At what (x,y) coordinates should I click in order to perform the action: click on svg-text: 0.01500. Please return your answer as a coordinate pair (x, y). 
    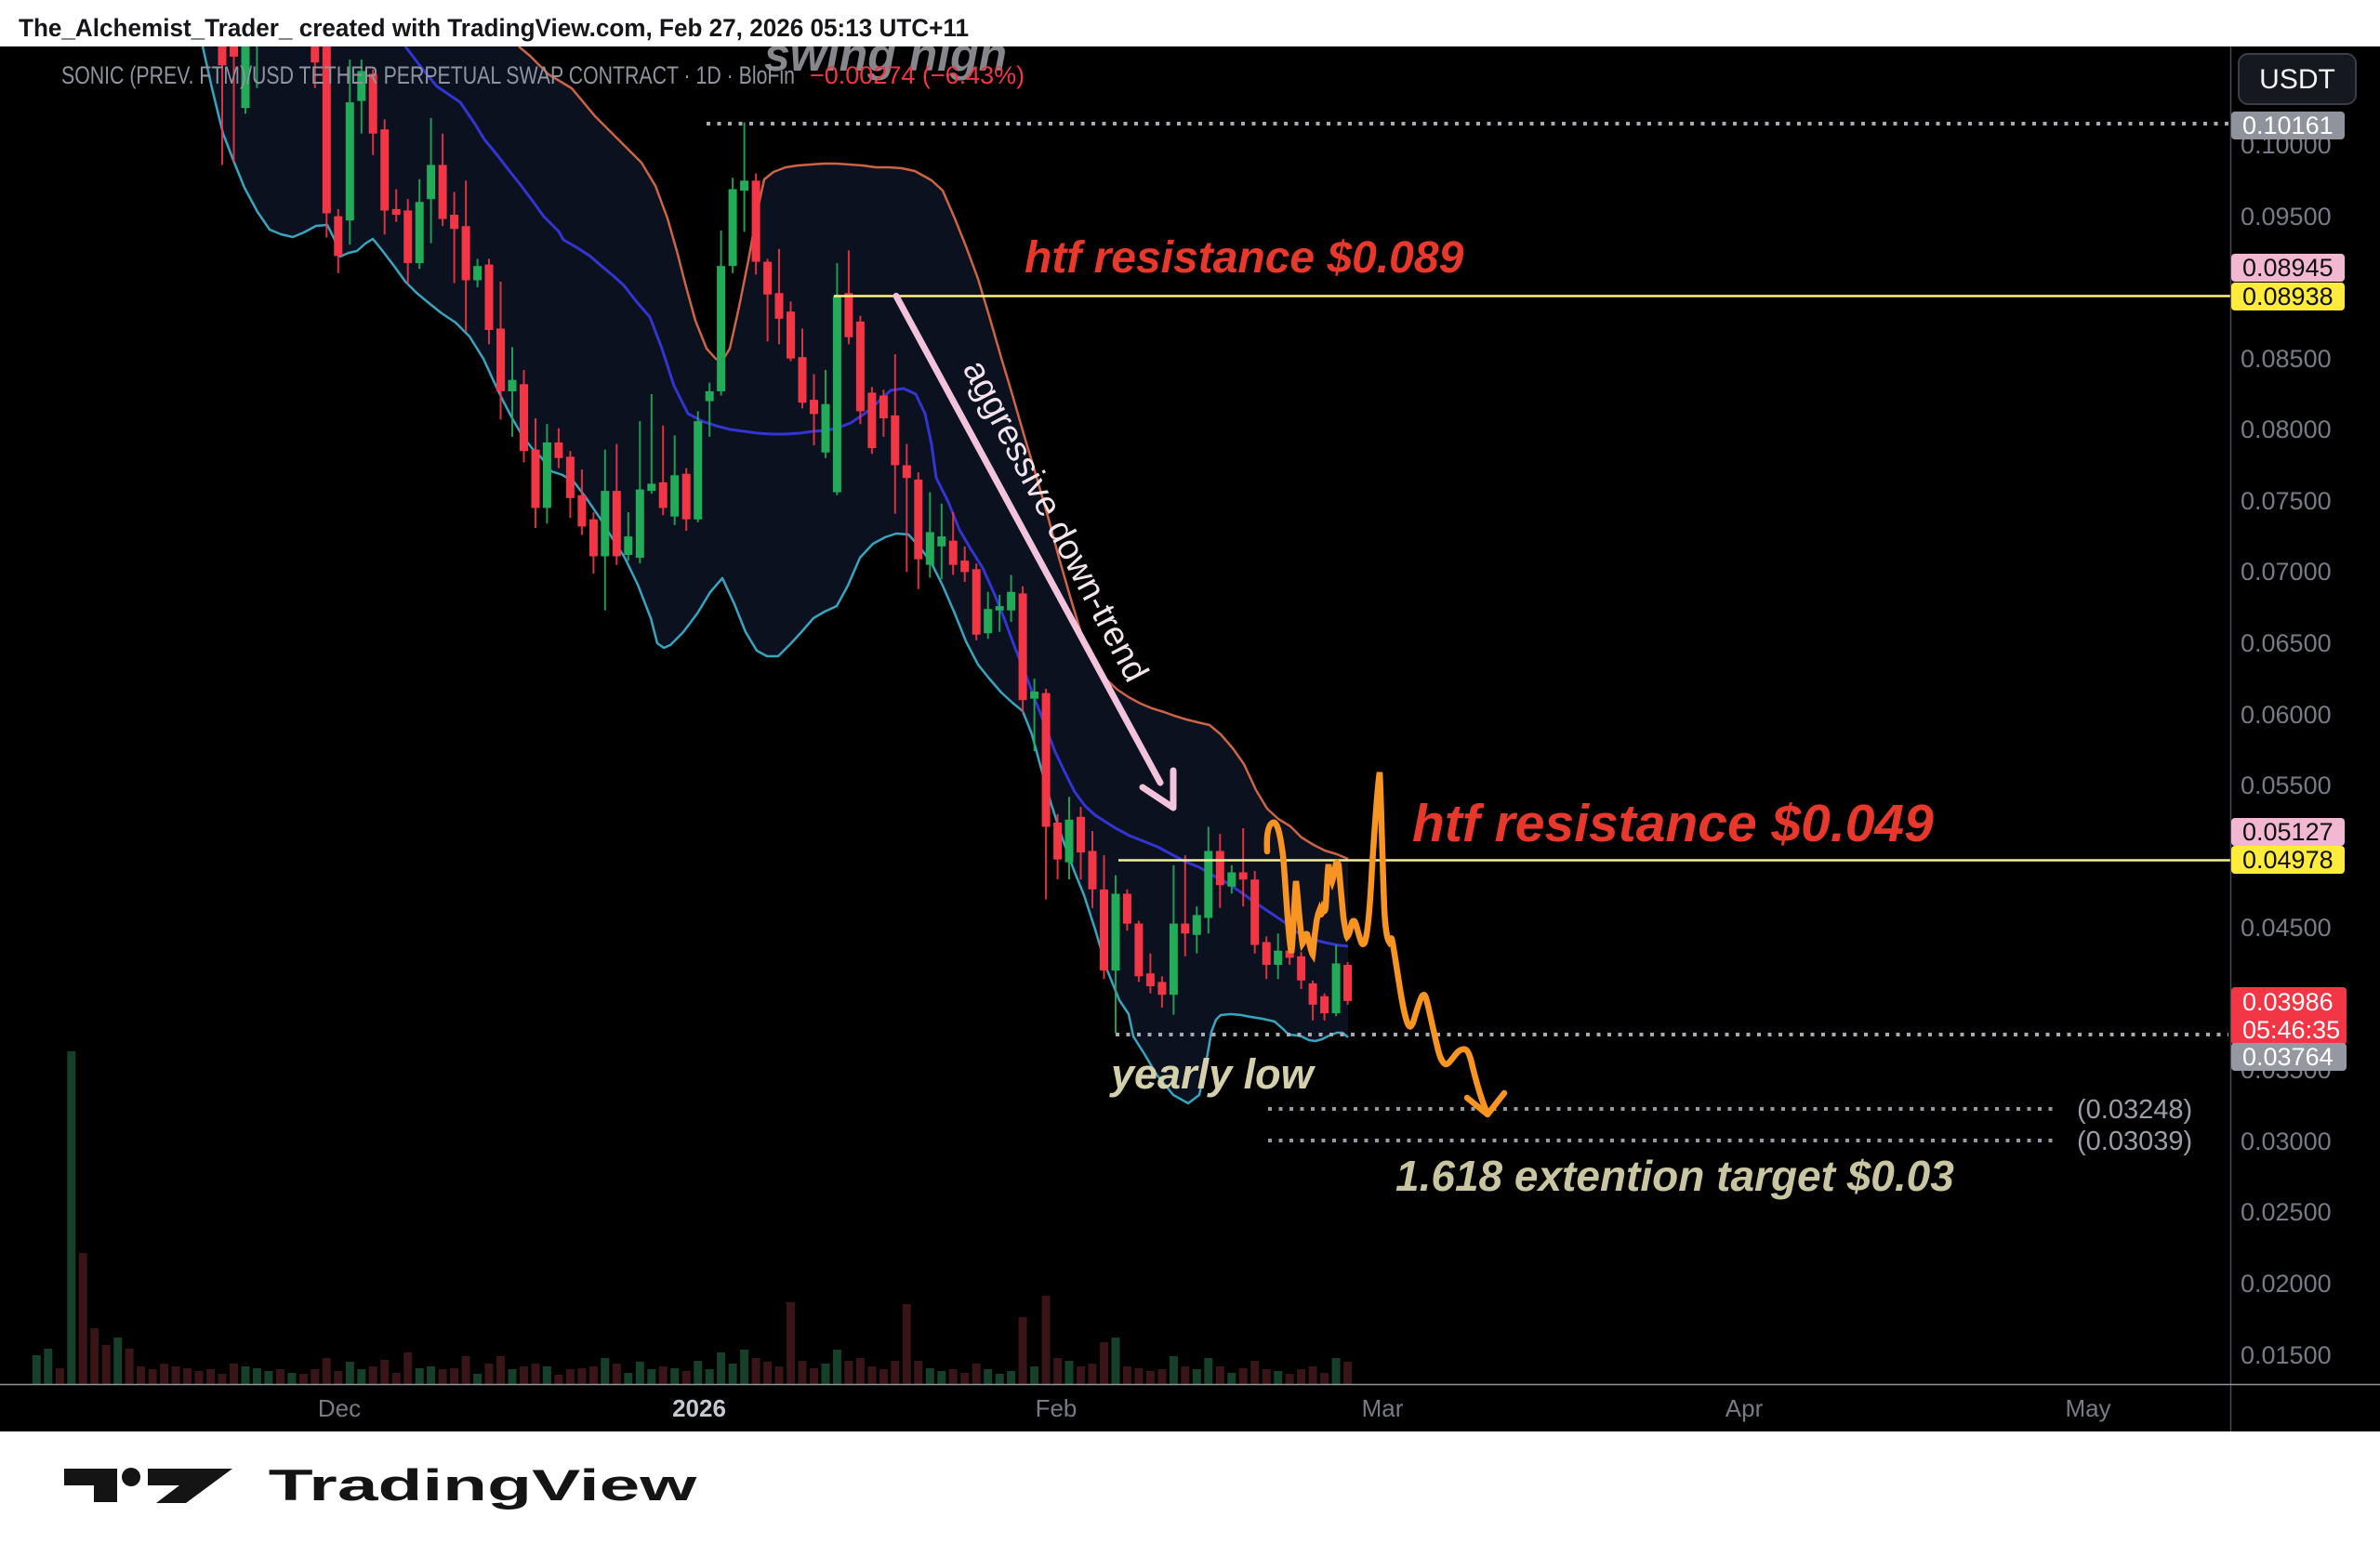
    Looking at the image, I should click on (2286, 1355).